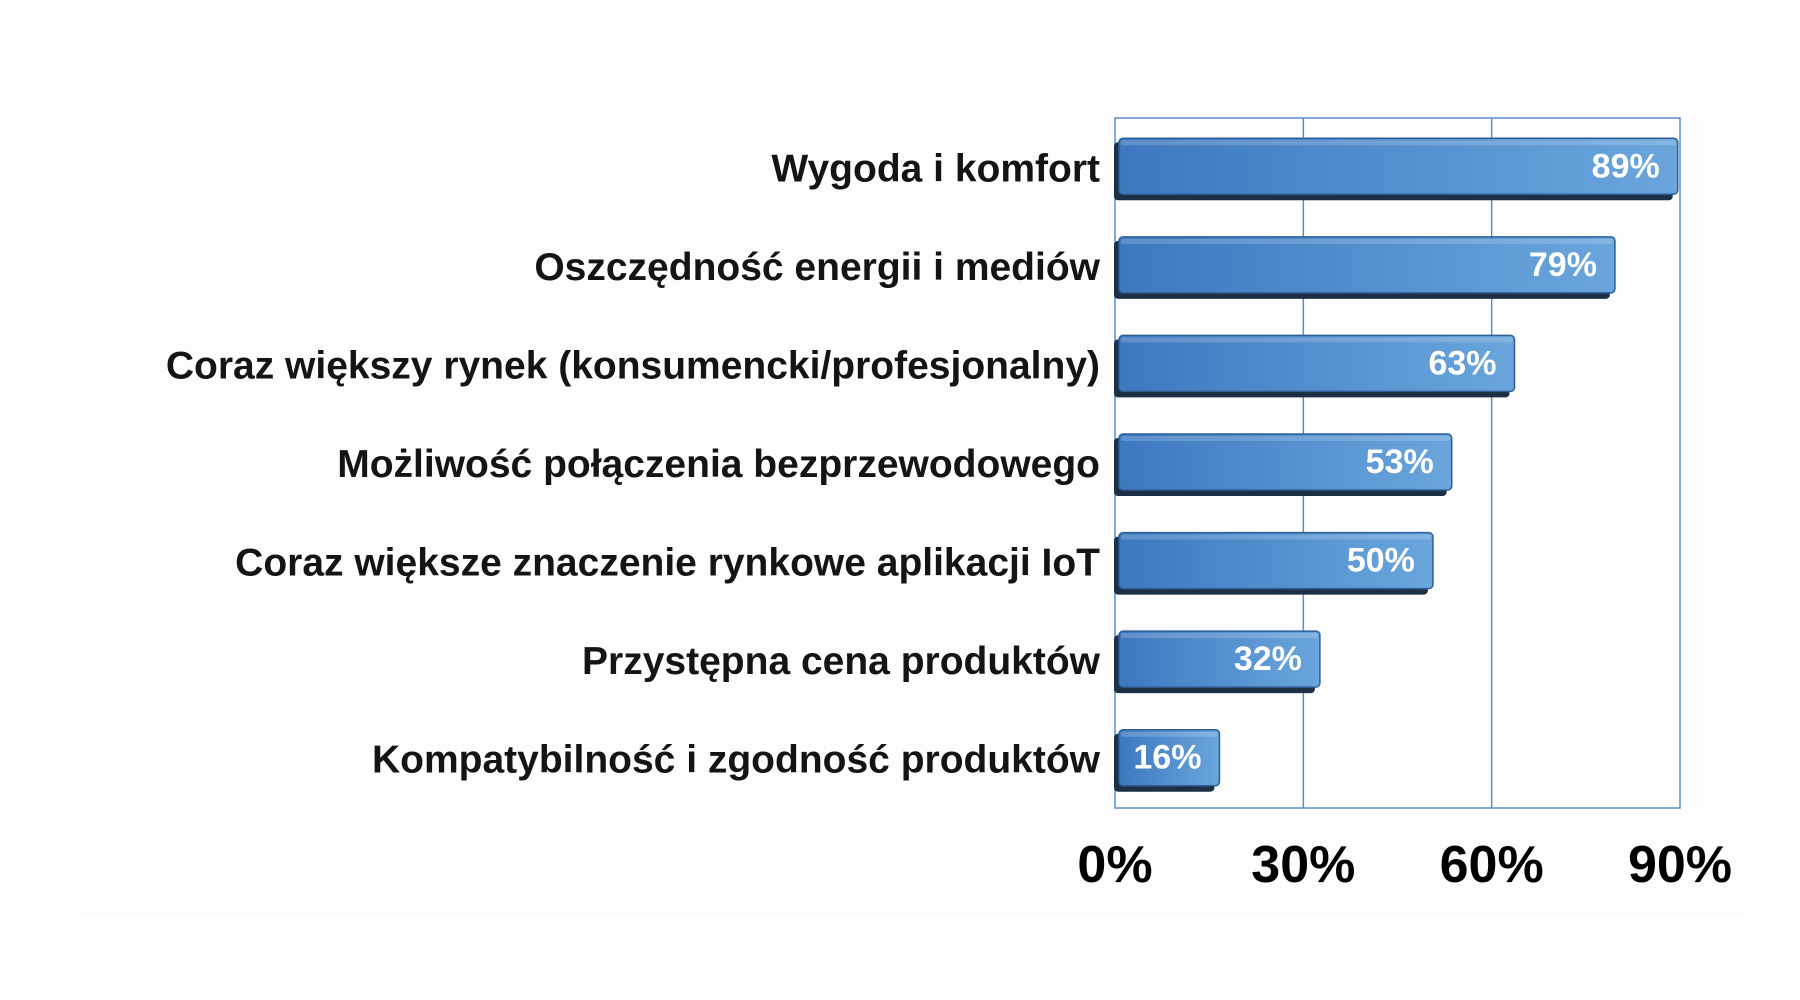  What do you see at coordinates (841, 661) in the screenshot?
I see `category-label: Przystępna cena produktów` at bounding box center [841, 661].